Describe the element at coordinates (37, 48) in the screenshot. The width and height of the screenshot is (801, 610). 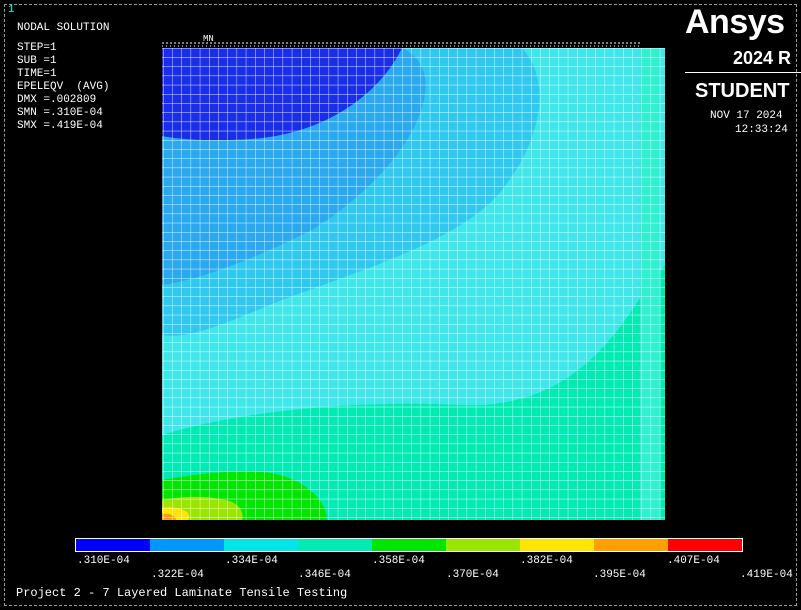
I see `step-value: STEP=1` at that location.